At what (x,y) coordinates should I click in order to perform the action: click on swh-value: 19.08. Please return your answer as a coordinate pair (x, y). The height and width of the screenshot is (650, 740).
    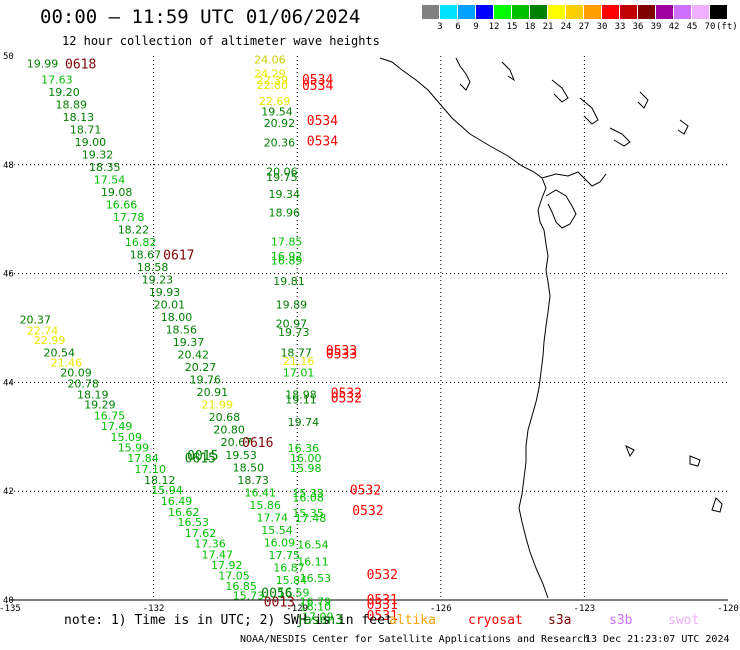
    Looking at the image, I should click on (116, 192).